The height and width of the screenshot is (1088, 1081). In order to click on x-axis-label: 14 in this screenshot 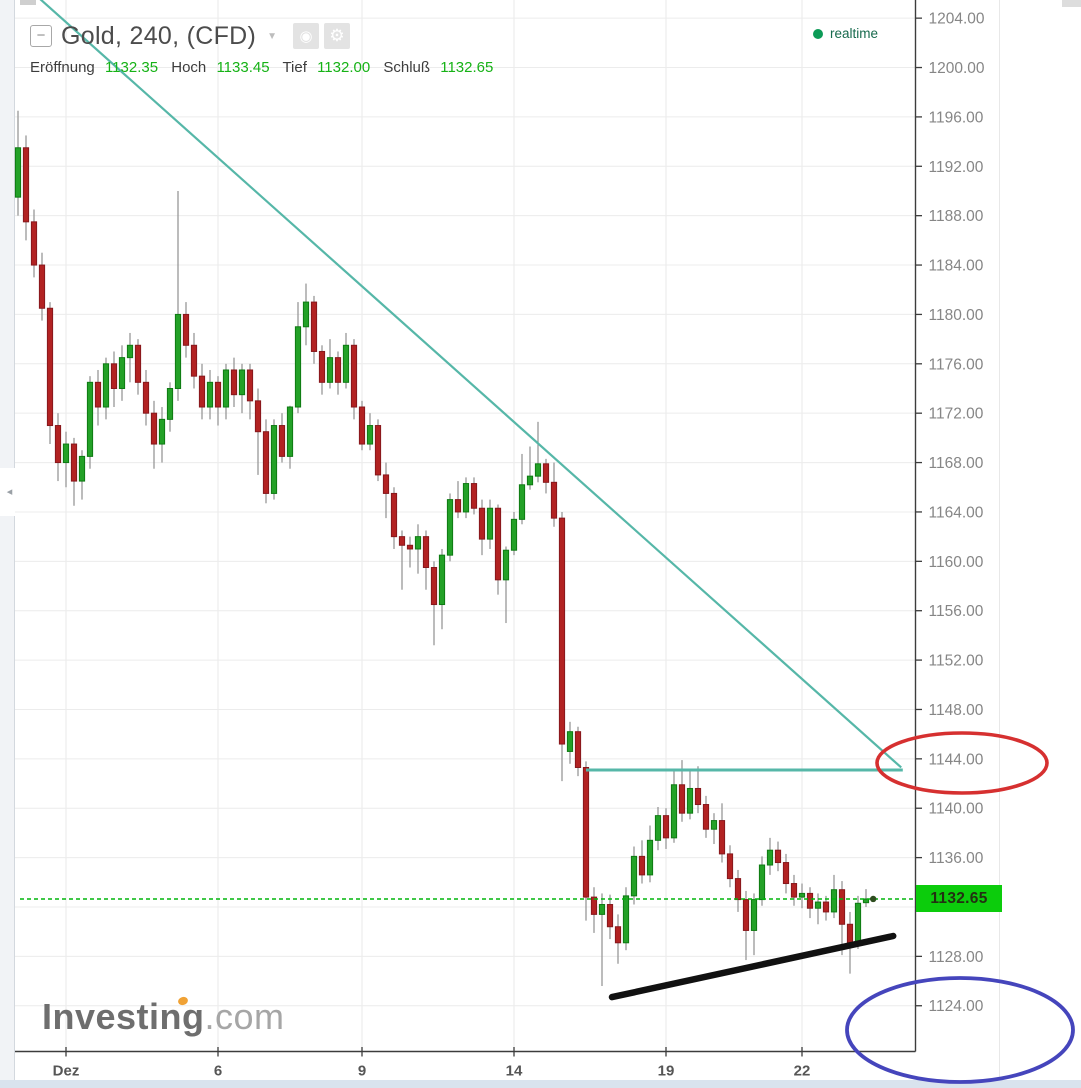, I will do `click(514, 1071)`.